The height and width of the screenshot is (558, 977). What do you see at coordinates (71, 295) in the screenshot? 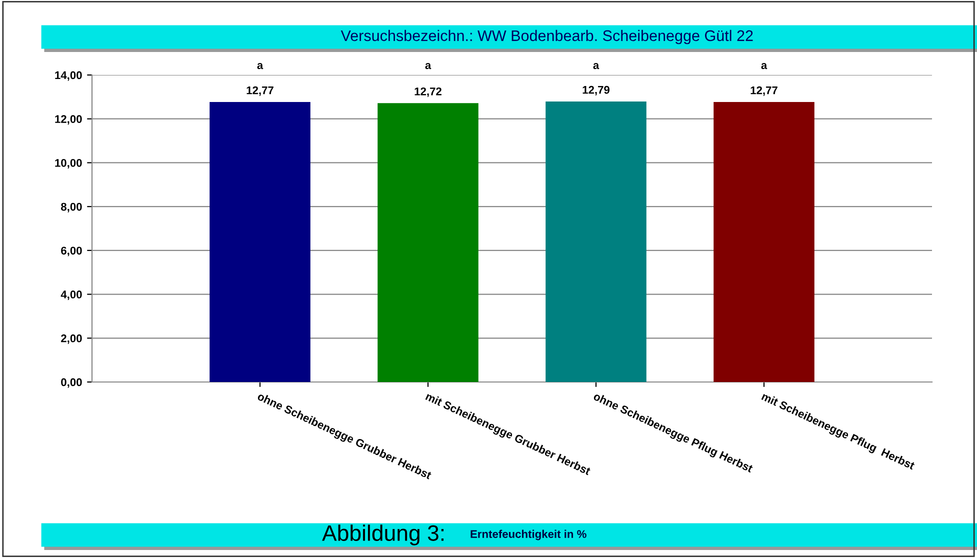
I see `y-tick-label: 4,00` at bounding box center [71, 295].